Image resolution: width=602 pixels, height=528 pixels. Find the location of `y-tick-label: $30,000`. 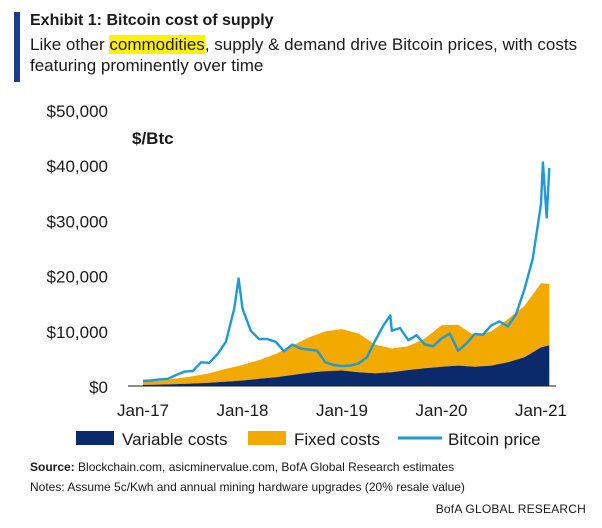

y-tick-label: $30,000 is located at coordinates (77, 221).